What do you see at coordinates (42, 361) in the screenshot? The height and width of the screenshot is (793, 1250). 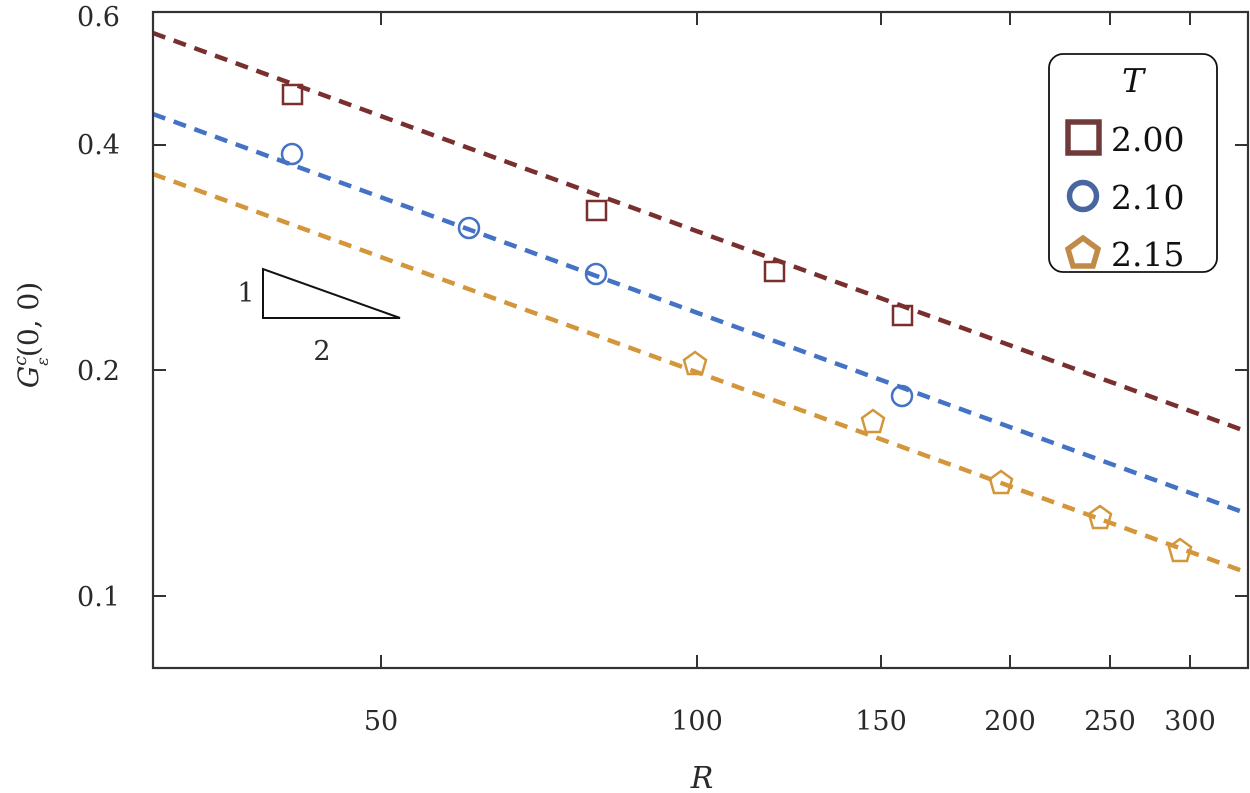 I see `y-title-sub: ε` at bounding box center [42, 361].